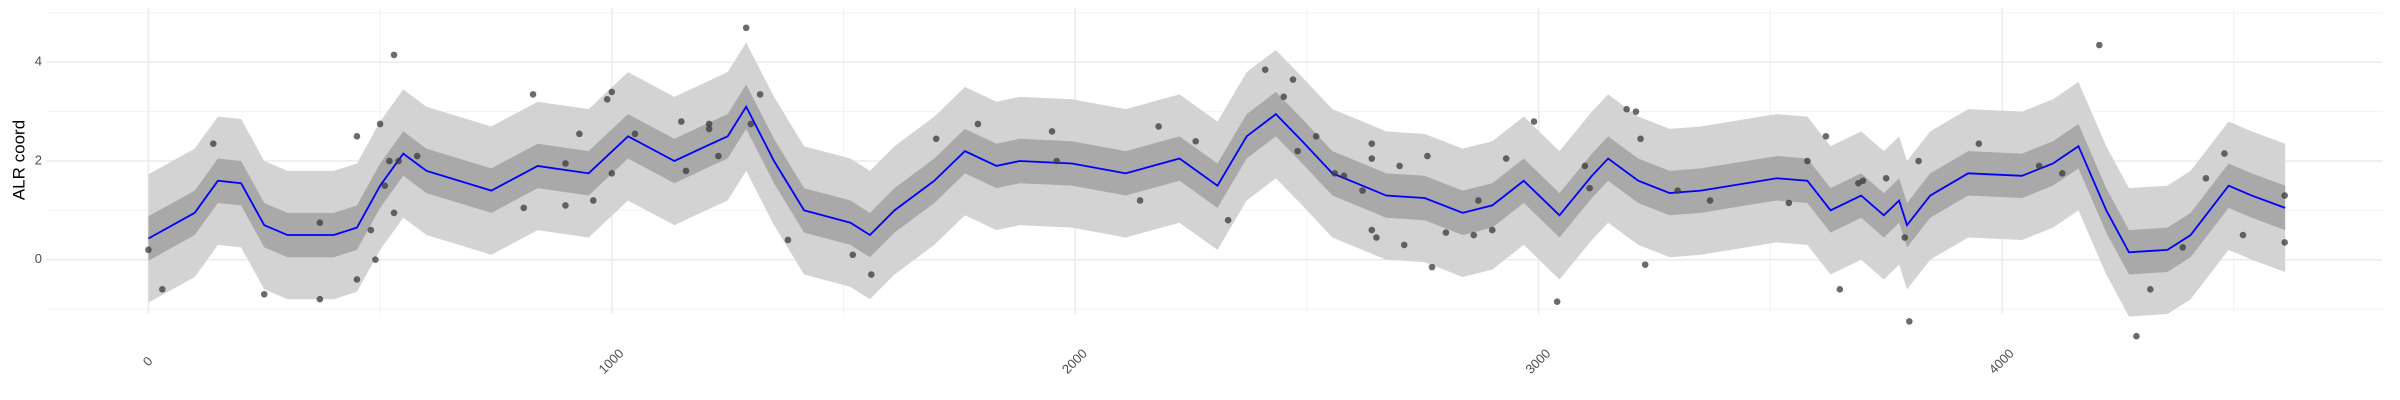 The image size is (2400, 400). What do you see at coordinates (38, 159) in the screenshot?
I see `y-tick-label: 2` at bounding box center [38, 159].